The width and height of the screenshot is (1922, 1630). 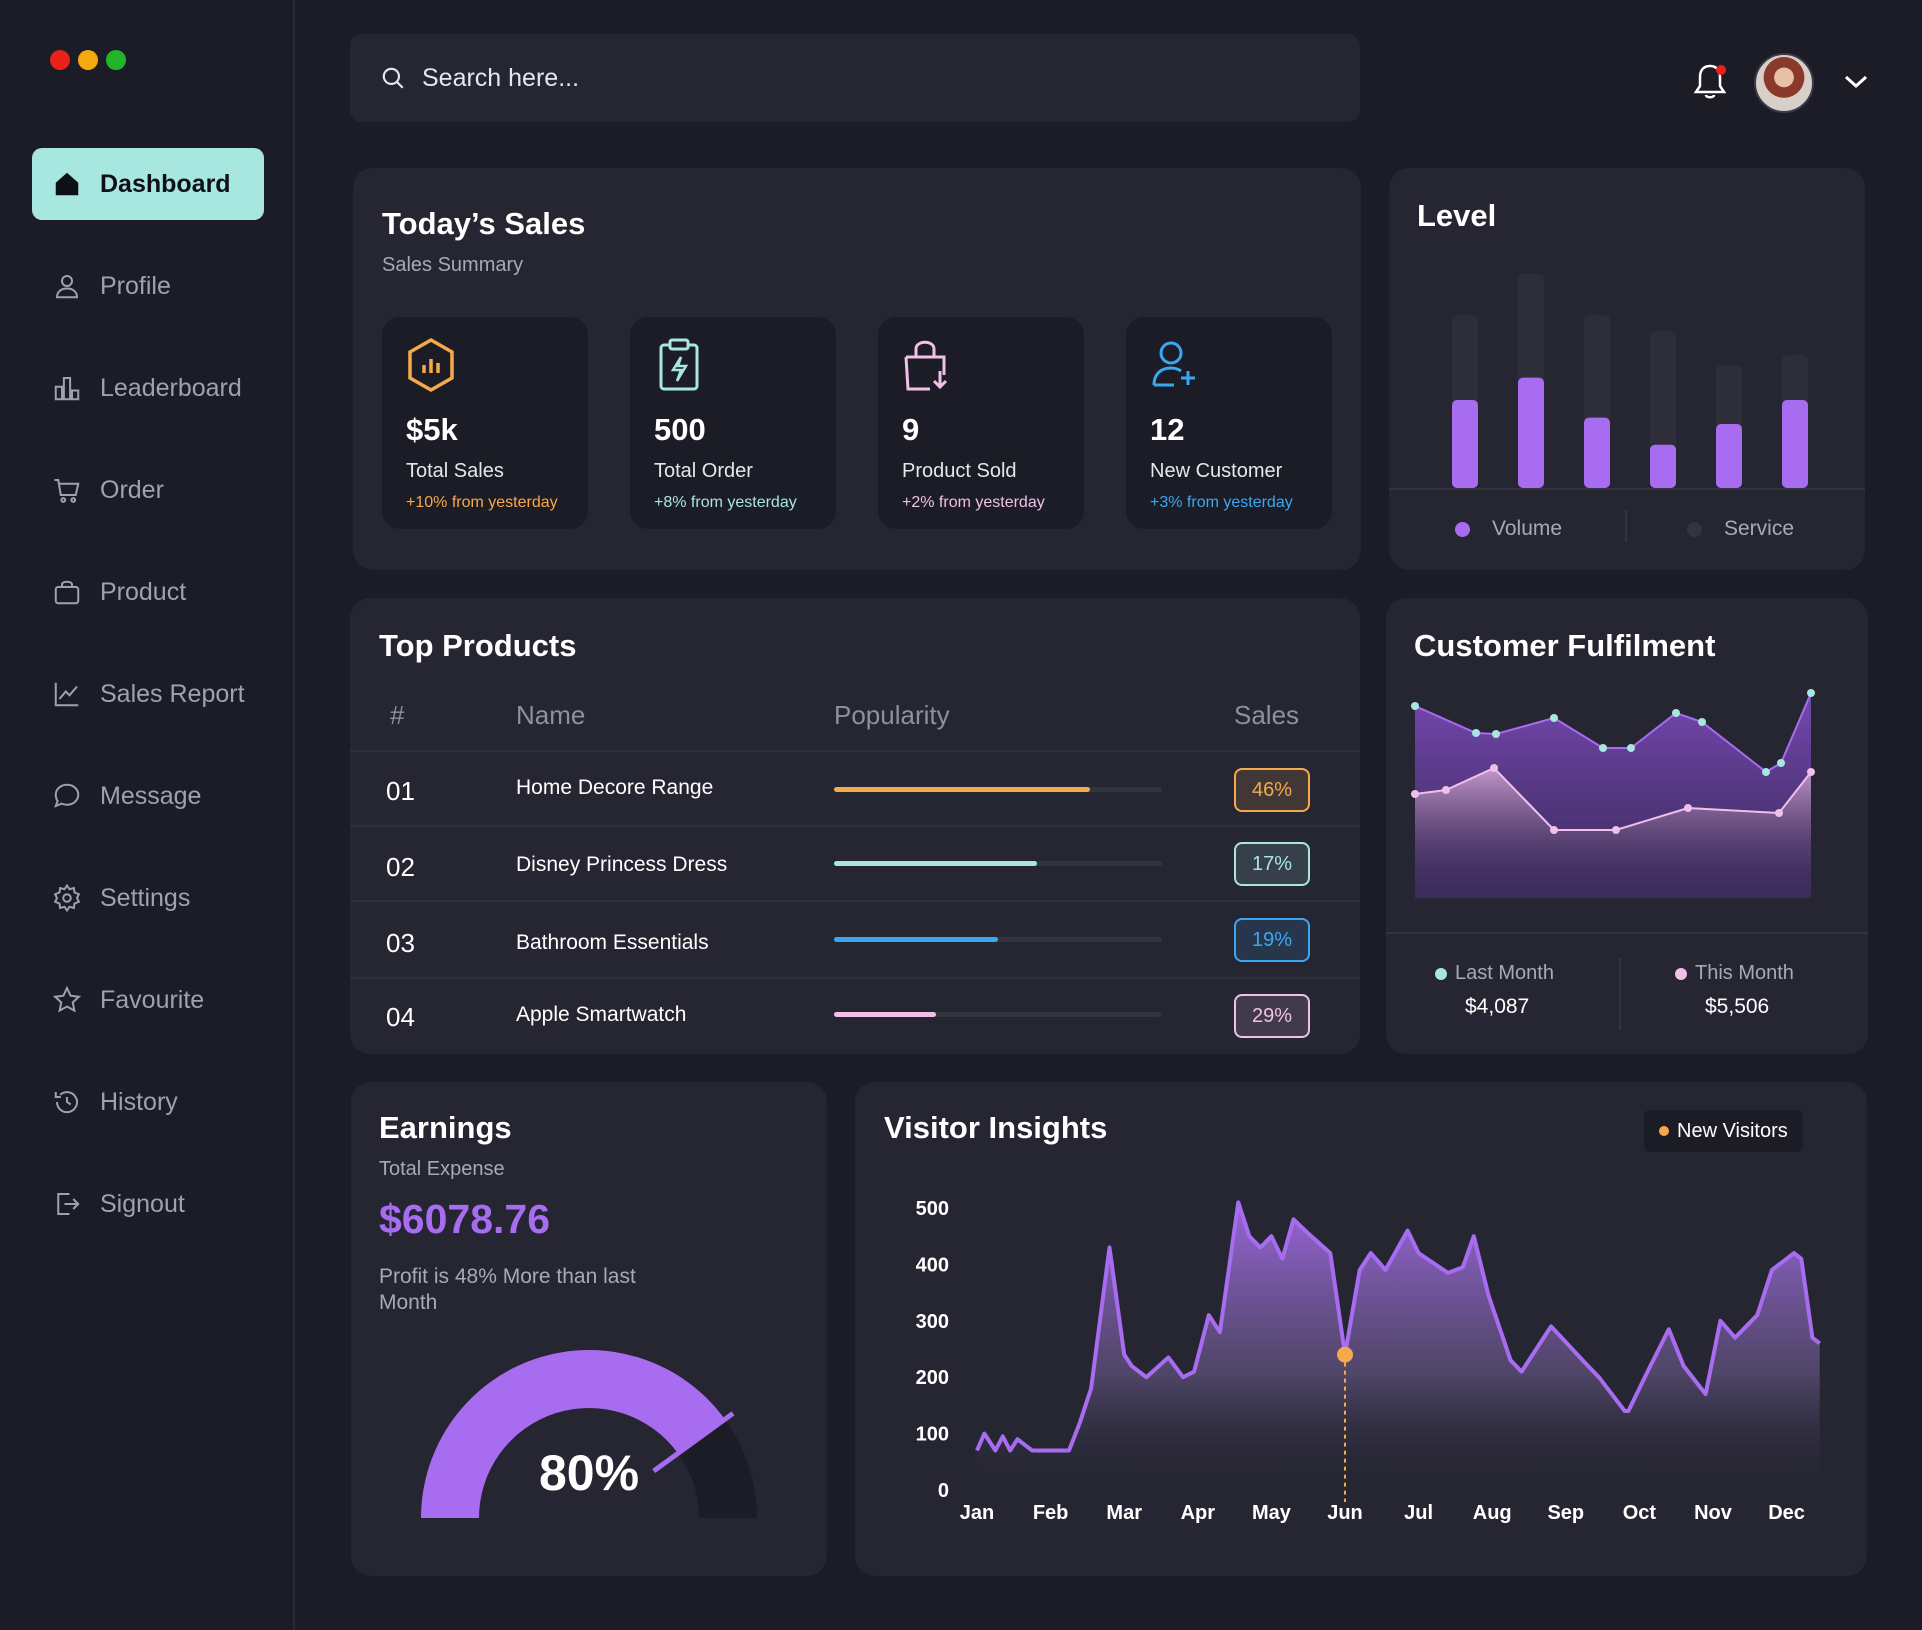 What do you see at coordinates (1784, 83) in the screenshot?
I see `avatar` at bounding box center [1784, 83].